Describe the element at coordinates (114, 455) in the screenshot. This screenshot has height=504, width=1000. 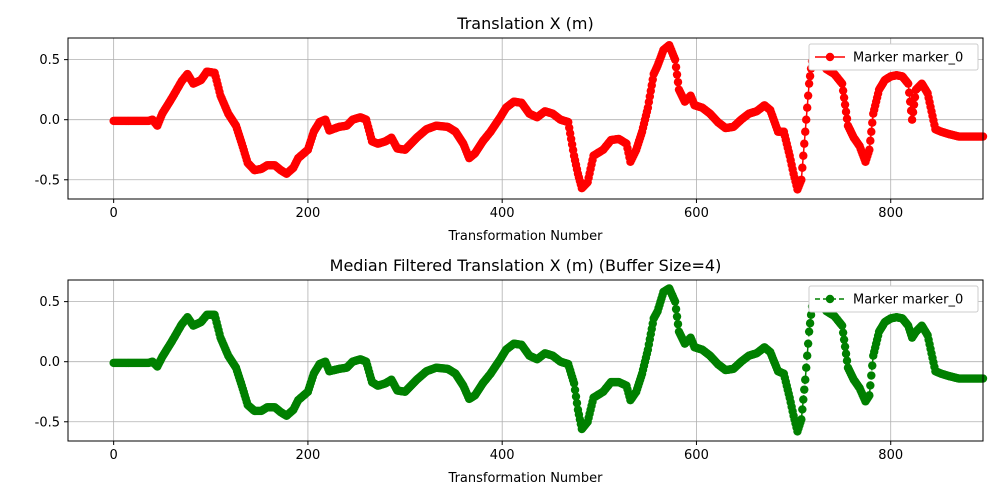
I see `bottom-x-tick-label: 0` at that location.